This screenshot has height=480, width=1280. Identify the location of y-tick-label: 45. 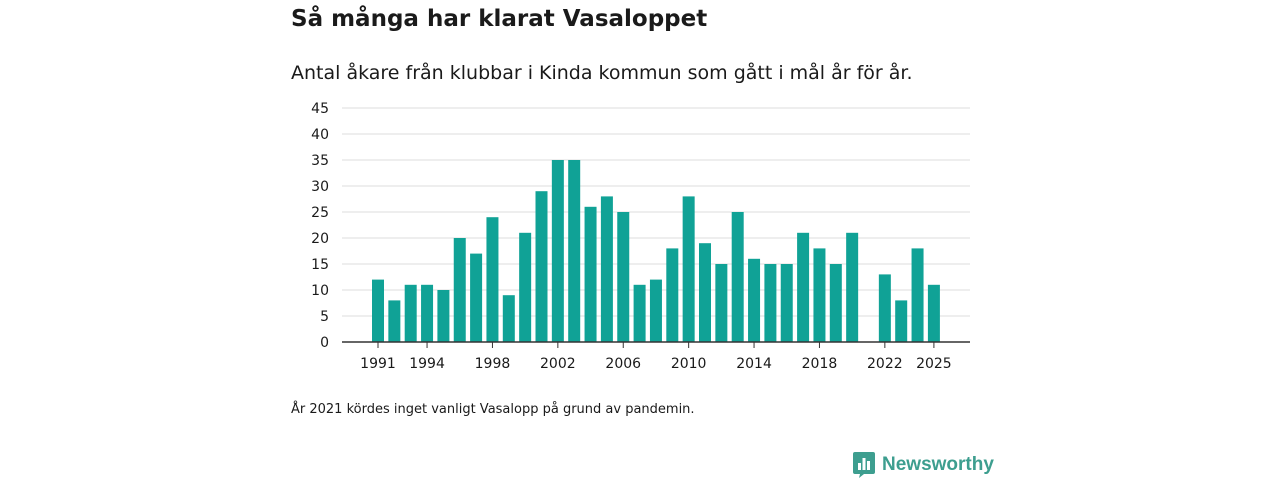
(320, 109).